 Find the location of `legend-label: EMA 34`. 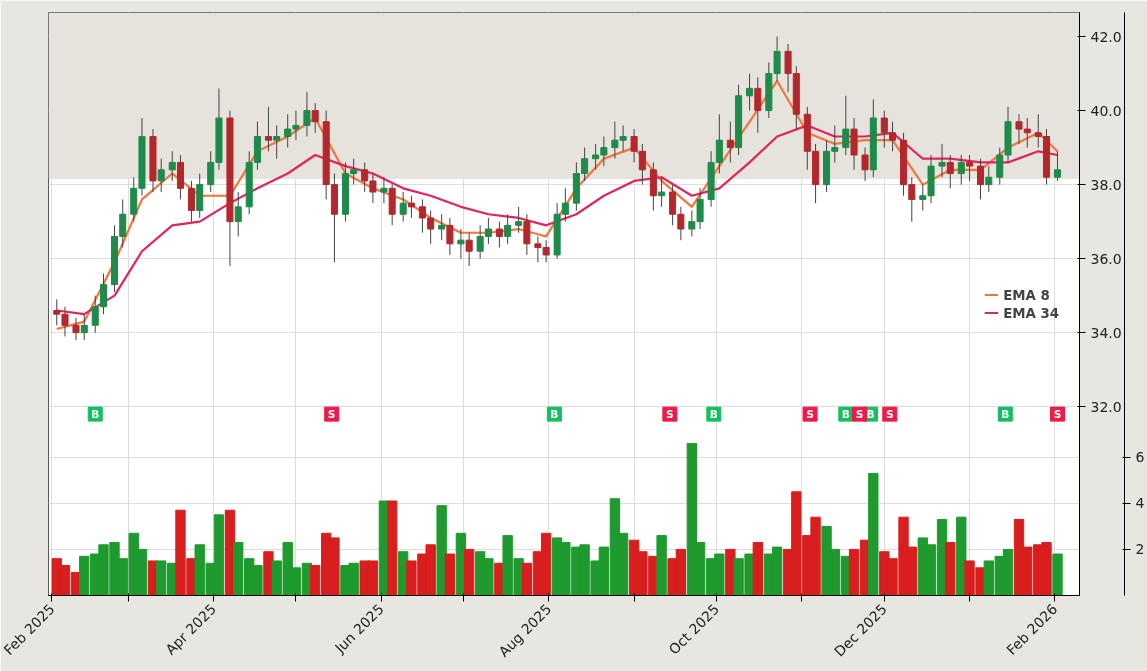

legend-label: EMA 34 is located at coordinates (1031, 312).